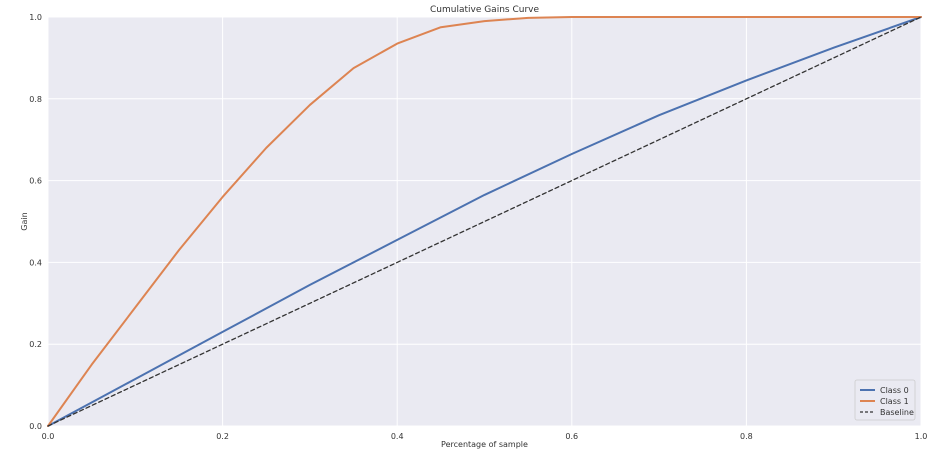 This screenshot has width=940, height=450. Describe the element at coordinates (35, 99) in the screenshot. I see `y-tick-label: 0.8` at that location.